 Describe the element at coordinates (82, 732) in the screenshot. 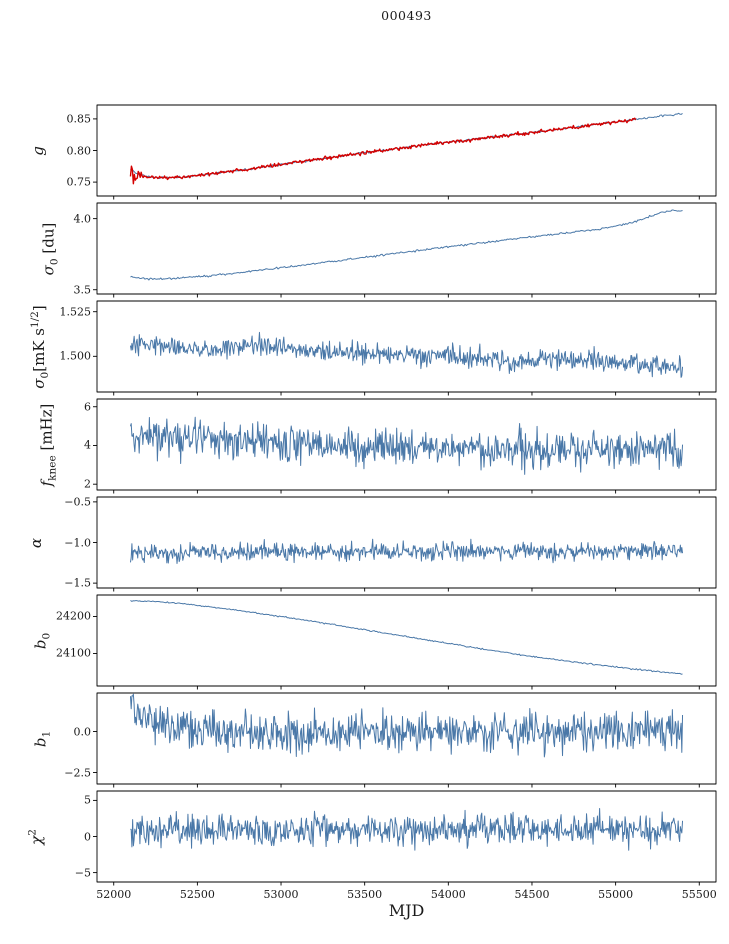

I see `y-tick-label: 0.0` at that location.